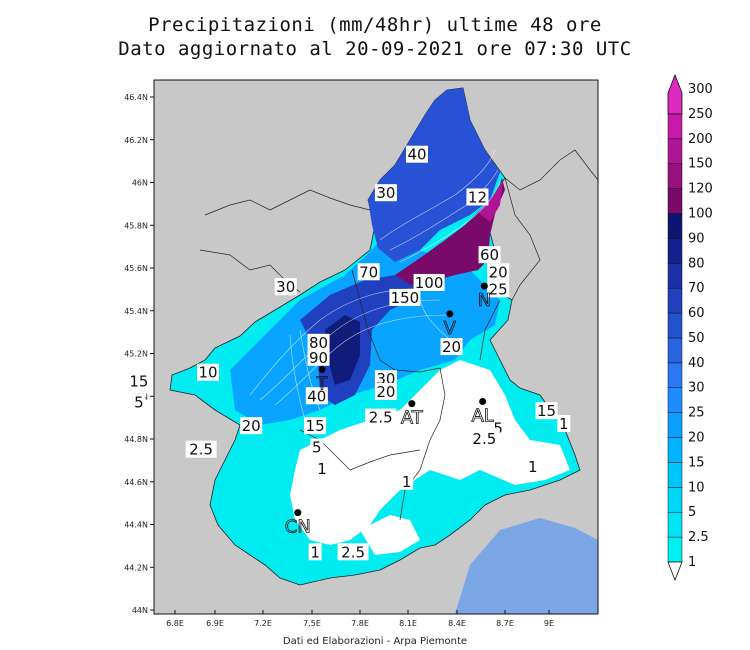  Describe the element at coordinates (175, 623) in the screenshot. I see `lon-tick-label: 6.8E` at that location.